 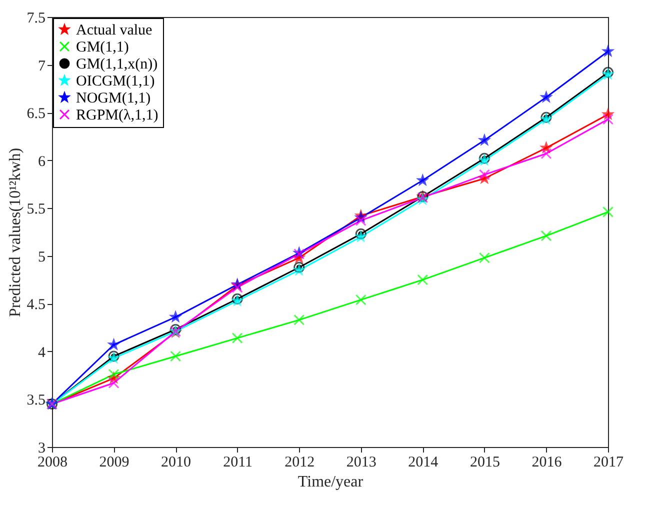 What do you see at coordinates (547, 462) in the screenshot?
I see `x-tick-label: 2016` at bounding box center [547, 462].